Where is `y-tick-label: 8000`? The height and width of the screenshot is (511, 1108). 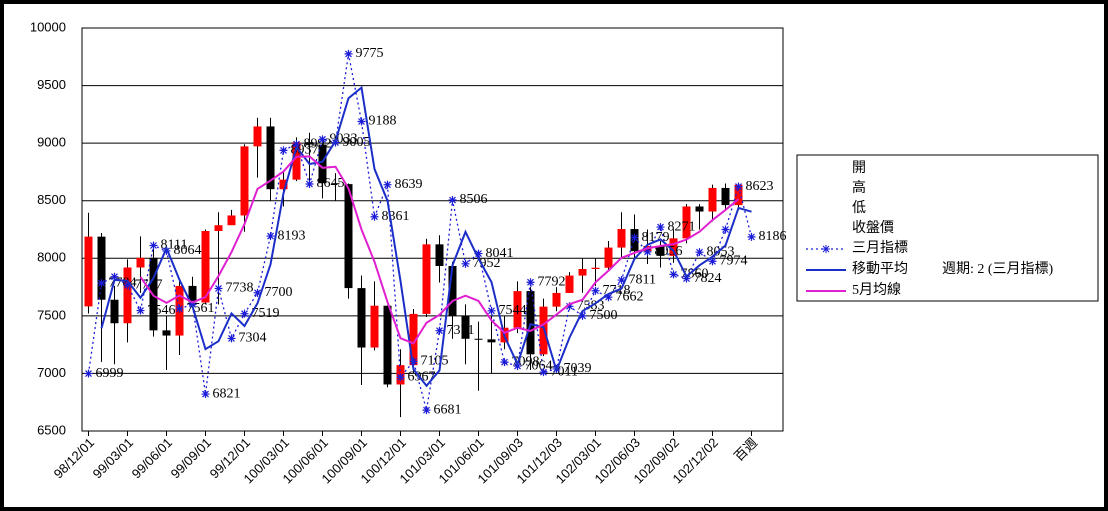
y-tick-label: 8000 is located at coordinates (51, 257).